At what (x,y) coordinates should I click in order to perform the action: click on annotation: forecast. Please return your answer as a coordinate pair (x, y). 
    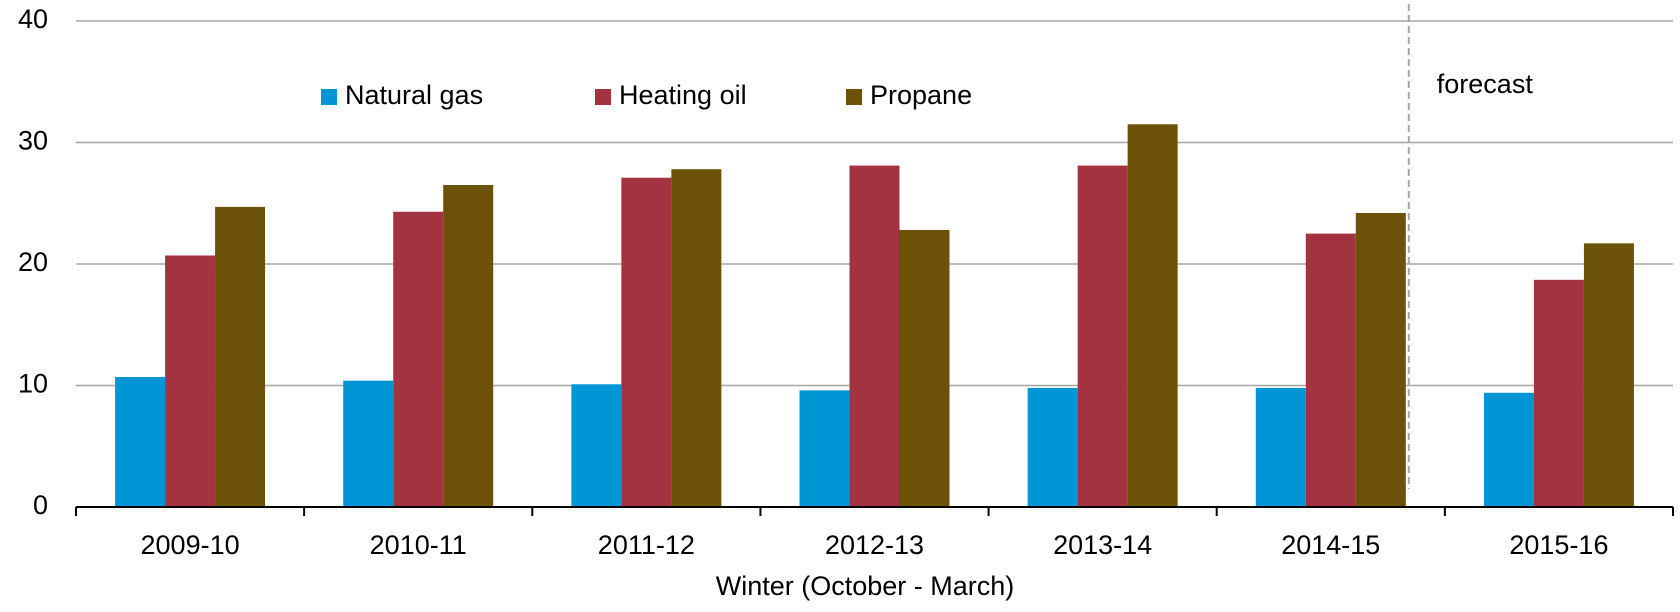
    Looking at the image, I should click on (1485, 84).